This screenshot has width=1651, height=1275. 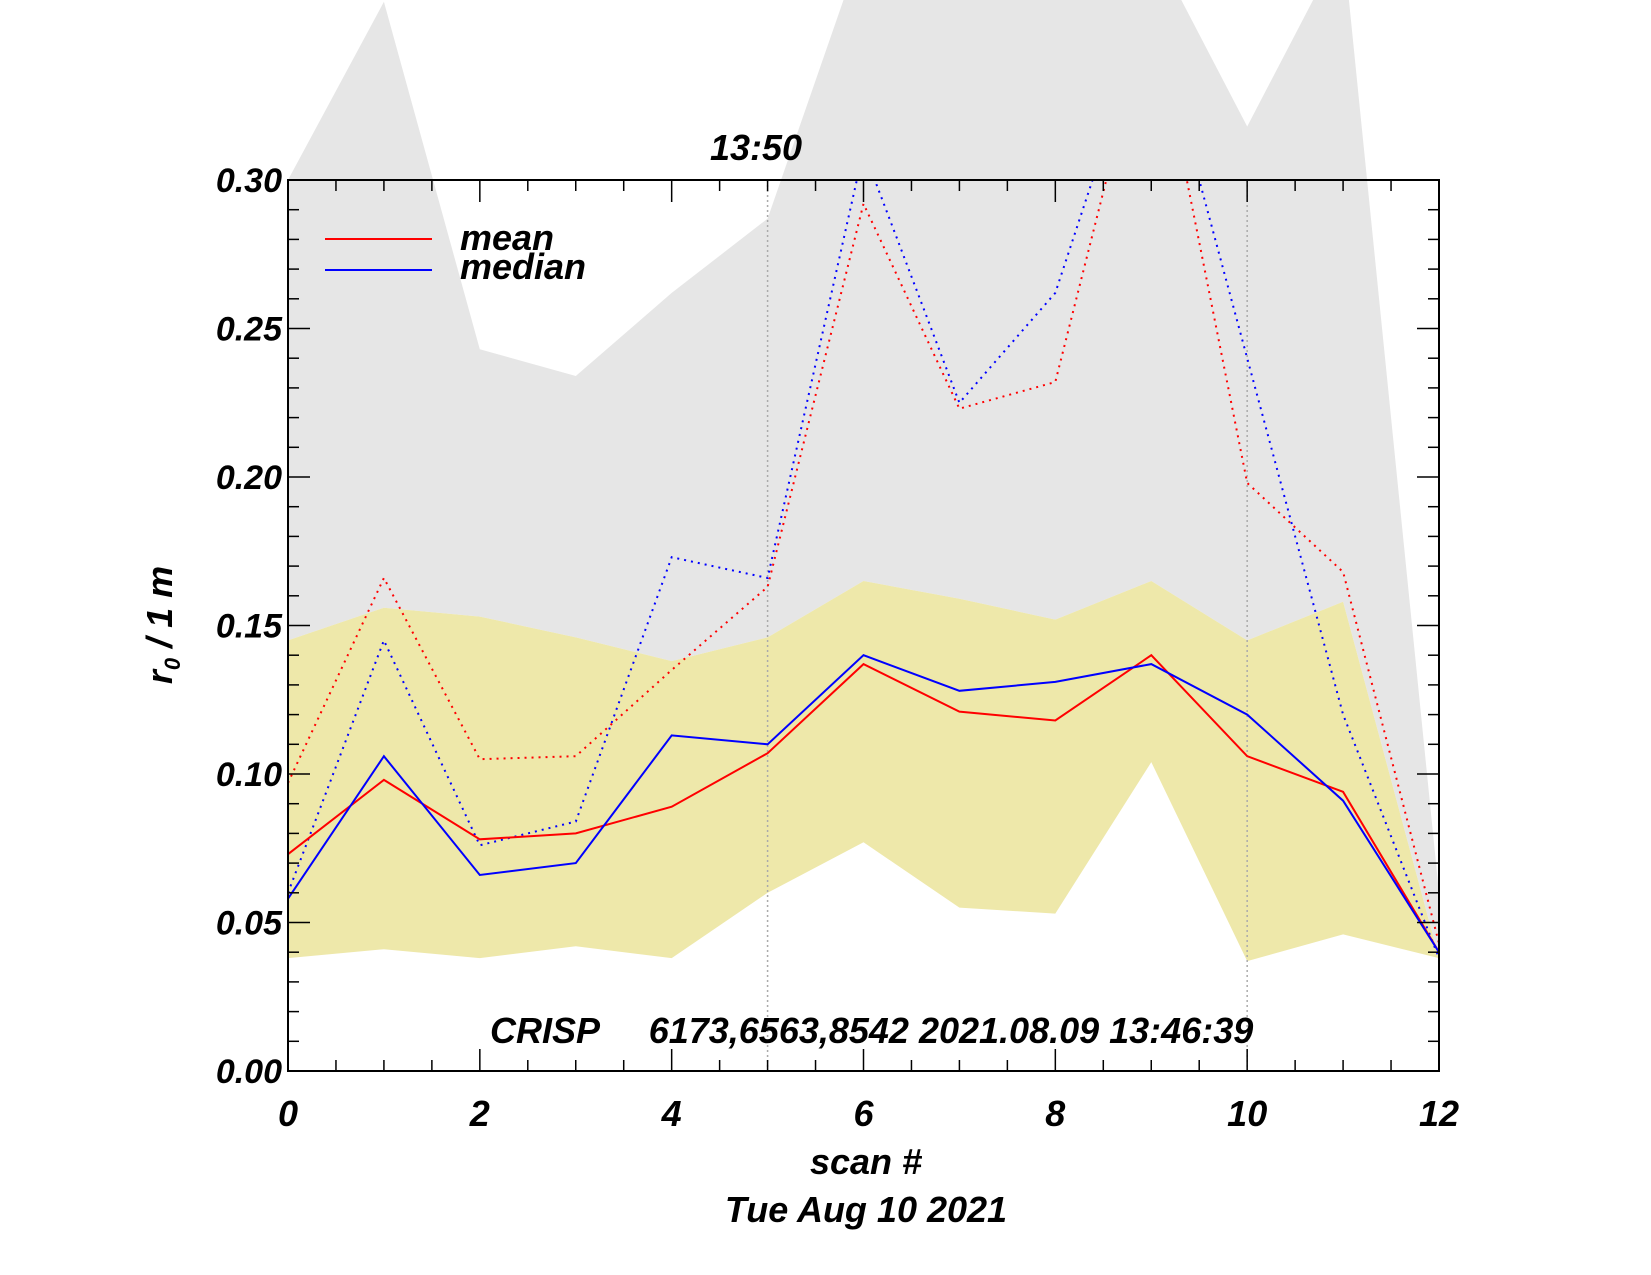 I want to click on legend-label-mean: mean, so click(x=507, y=237).